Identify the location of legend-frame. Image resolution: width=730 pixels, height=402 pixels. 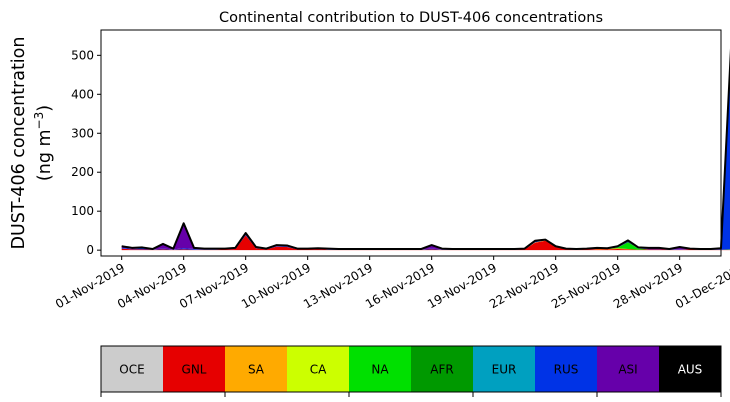
(411, 369).